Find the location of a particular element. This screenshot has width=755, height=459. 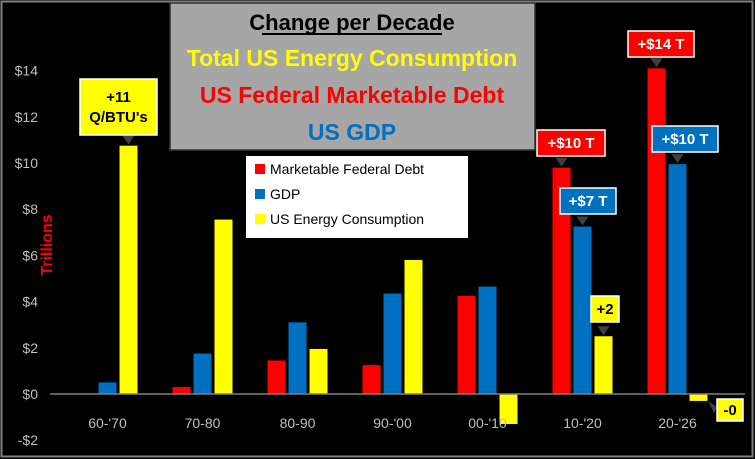

y-axis-labels: Trillions Q/BTU is located at coordinates (61, 231).